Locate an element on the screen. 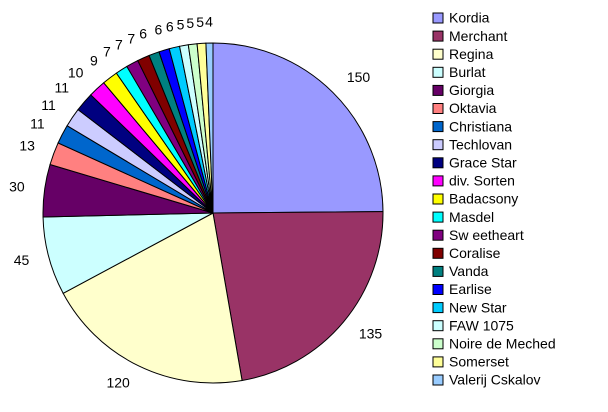 The image size is (608, 412). legend-label: div. Sorten is located at coordinates (482, 181).